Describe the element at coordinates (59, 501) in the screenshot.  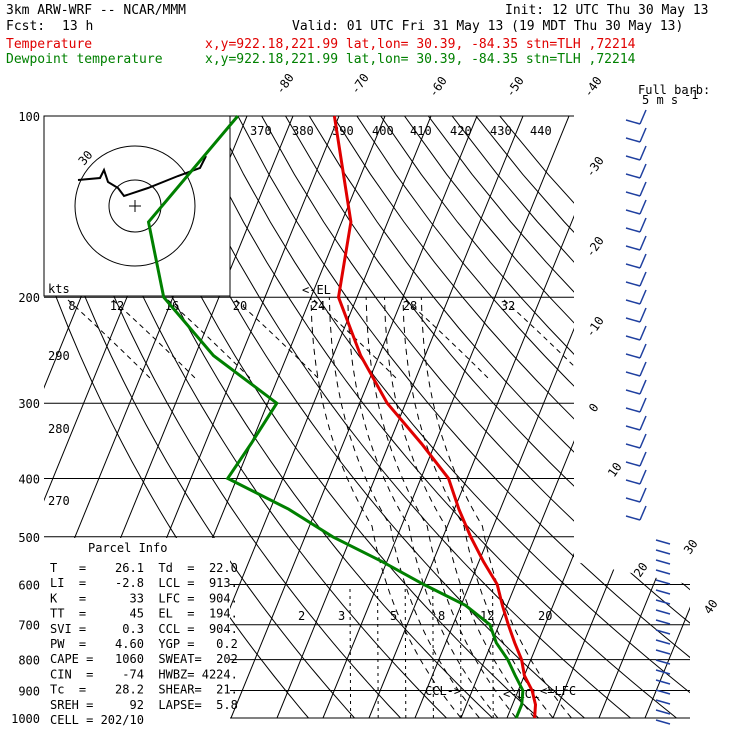
I see `theta-label: 270` at that location.